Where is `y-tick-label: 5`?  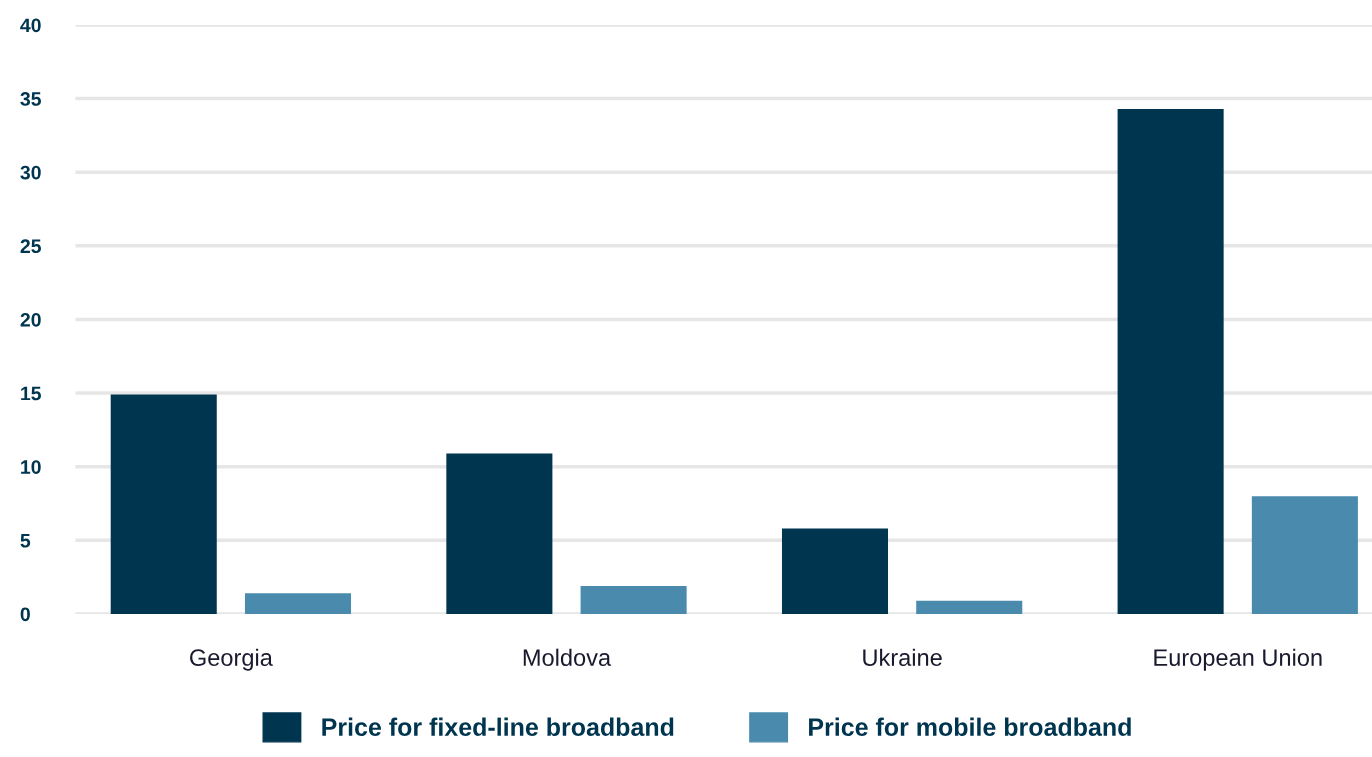 y-tick-label: 5 is located at coordinates (25, 540).